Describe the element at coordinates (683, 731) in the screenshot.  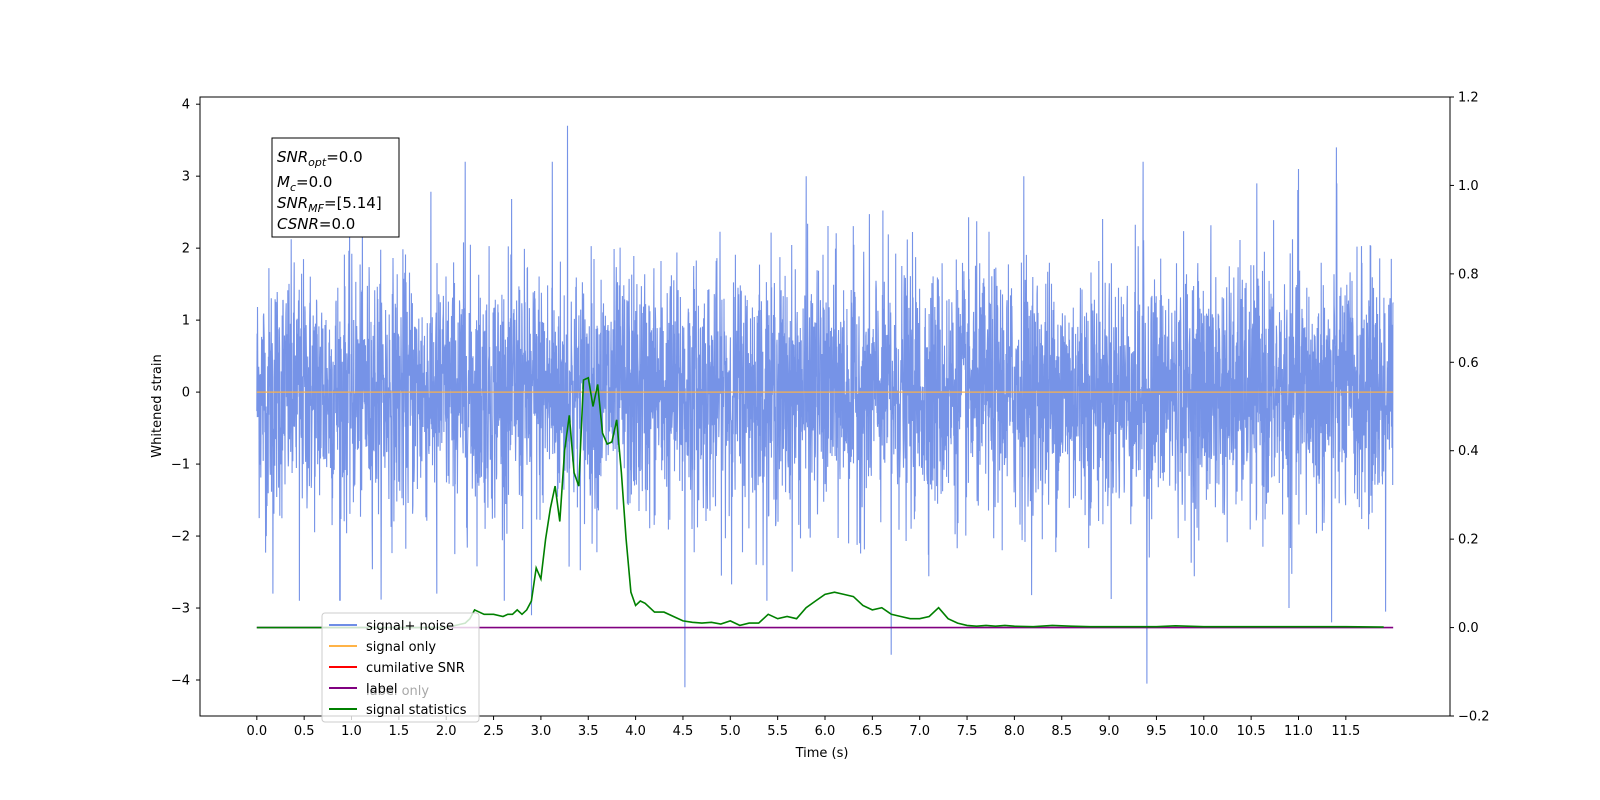
I see `x-tick-label: 4.5` at that location.